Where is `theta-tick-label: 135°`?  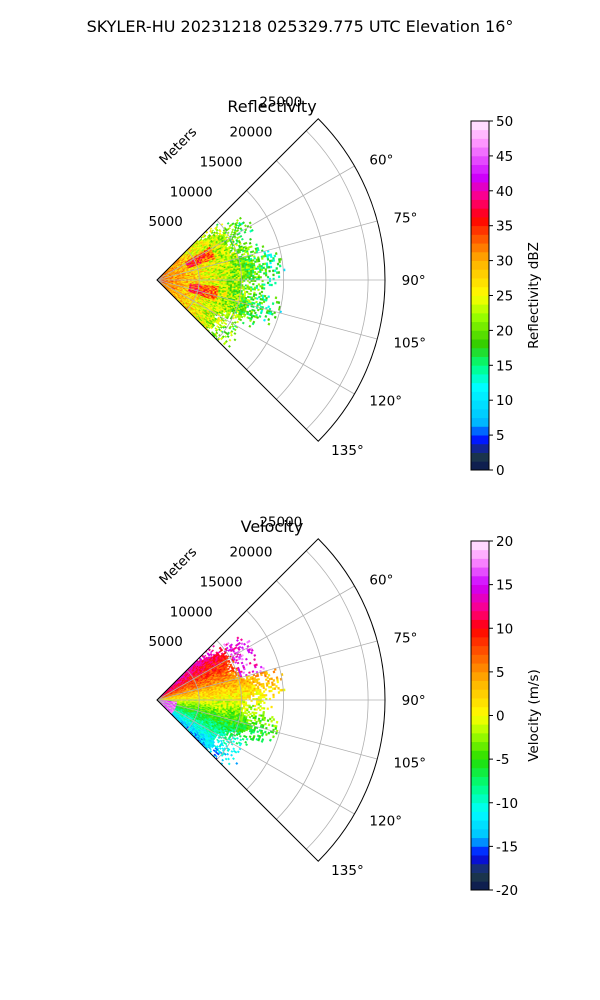
theta-tick-label: 135° is located at coordinates (347, 451).